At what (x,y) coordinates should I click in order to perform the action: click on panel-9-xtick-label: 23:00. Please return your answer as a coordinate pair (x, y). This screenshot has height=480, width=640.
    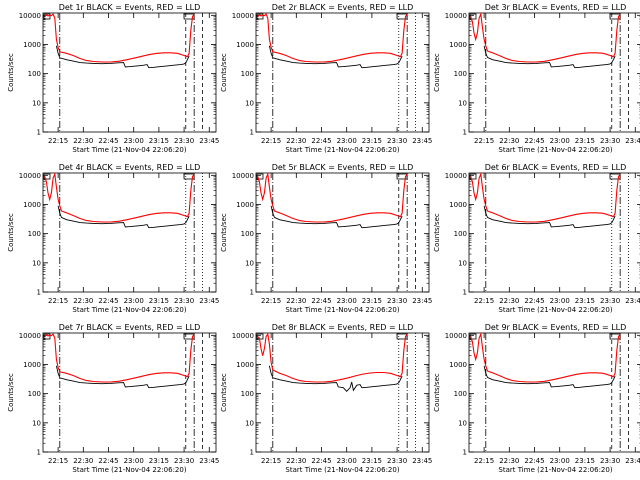
    Looking at the image, I should click on (560, 461).